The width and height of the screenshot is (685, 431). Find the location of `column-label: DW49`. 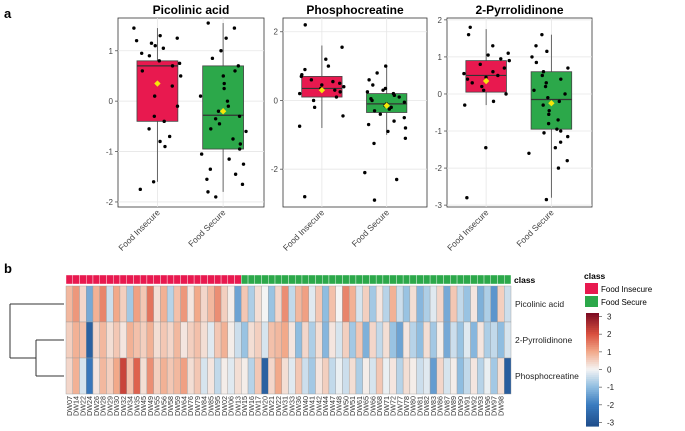

column-label: DW49 is located at coordinates (150, 406).